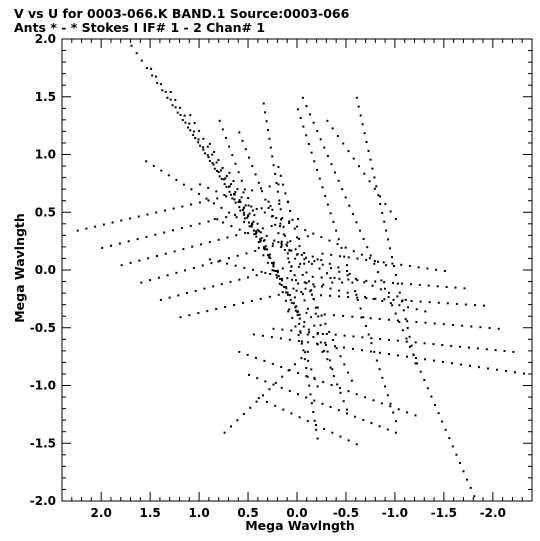 This screenshot has height=541, width=540. What do you see at coordinates (43, 328) in the screenshot?
I see `y-tick-label: -0.5` at bounding box center [43, 328].